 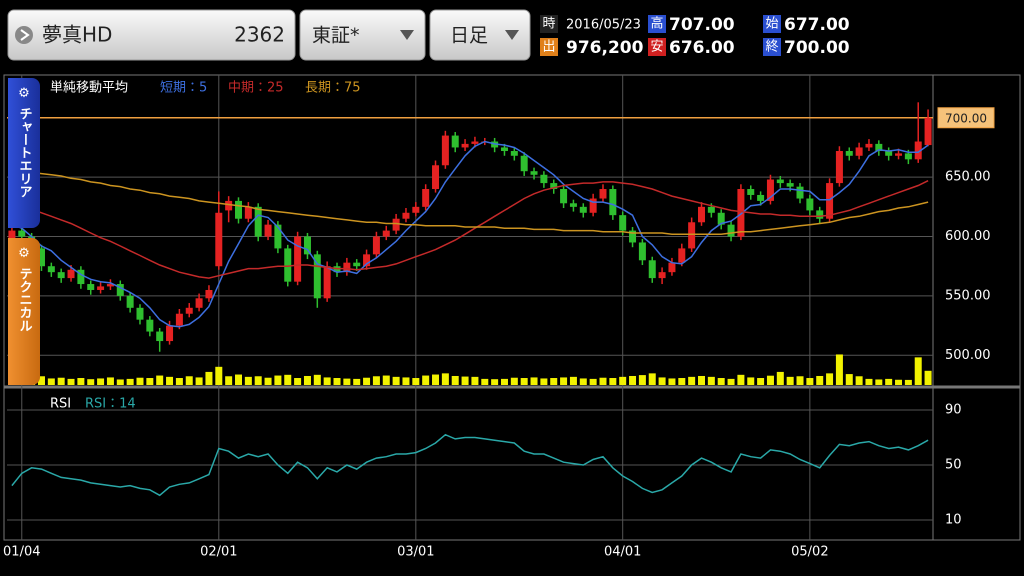 What do you see at coordinates (548, 24) in the screenshot?
I see `quote-label: 時` at bounding box center [548, 24].